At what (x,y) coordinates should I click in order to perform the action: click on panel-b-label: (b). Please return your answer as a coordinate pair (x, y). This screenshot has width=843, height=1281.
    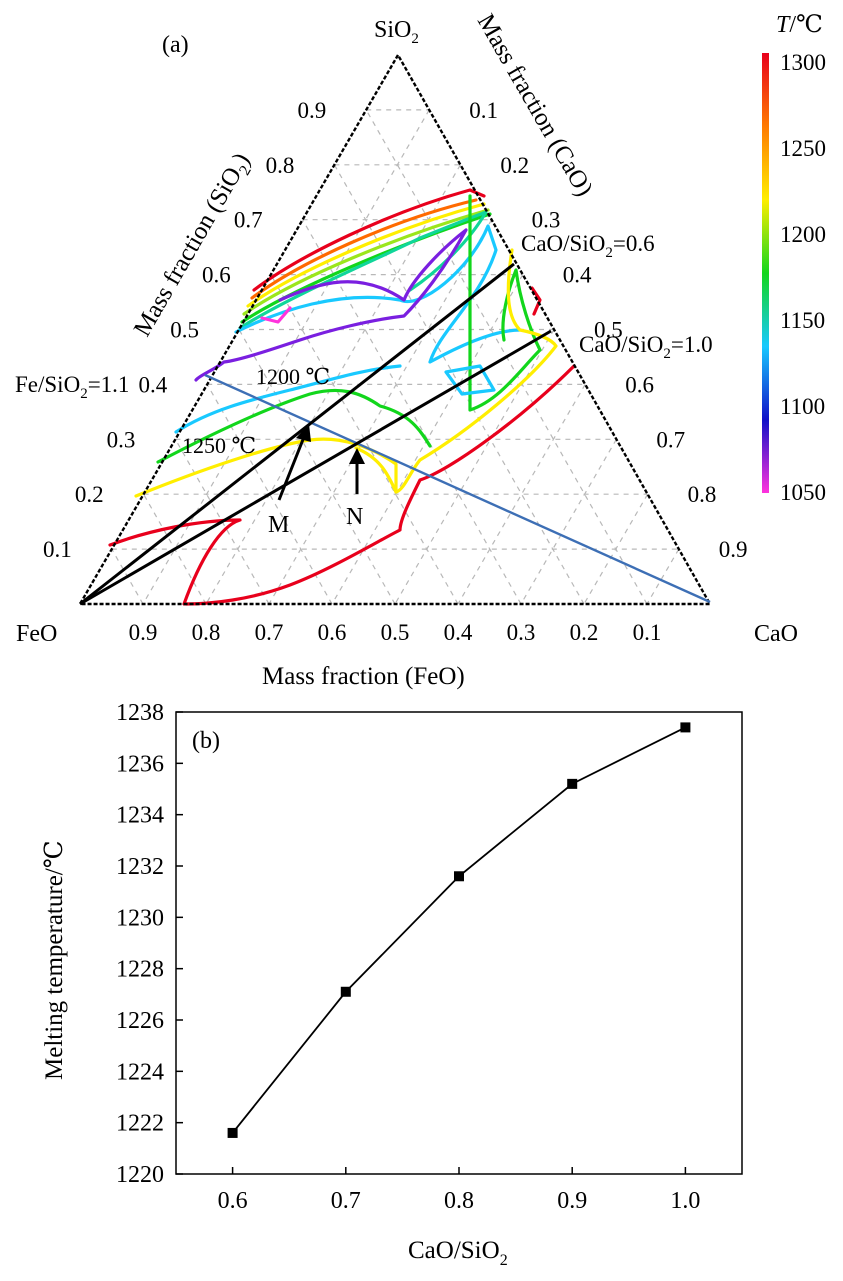
    Looking at the image, I should click on (206, 741).